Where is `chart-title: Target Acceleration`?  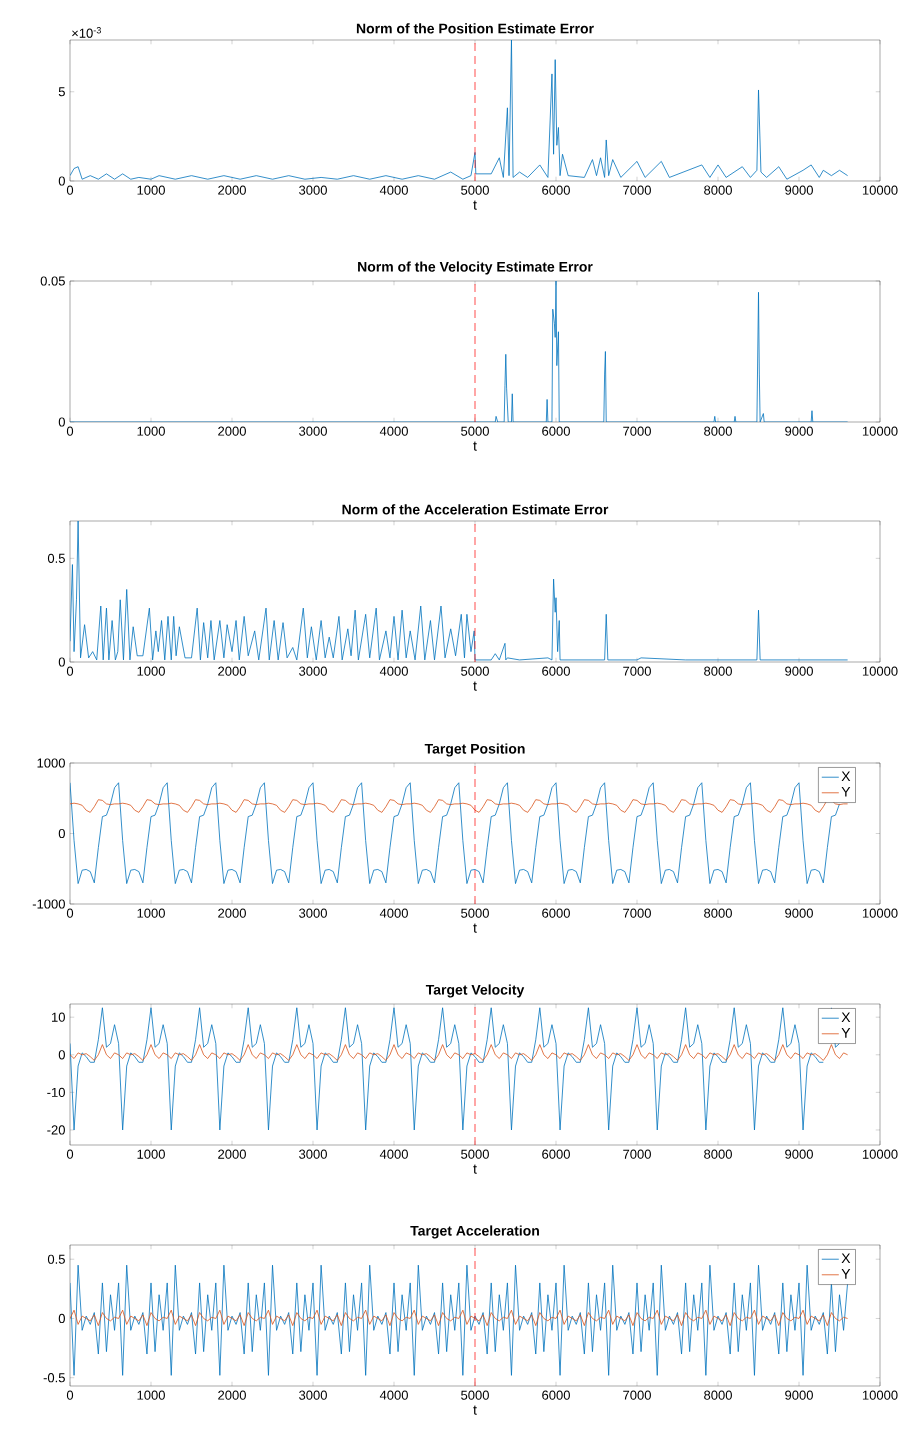
chart-title: Target Acceleration is located at coordinates (474, 1232).